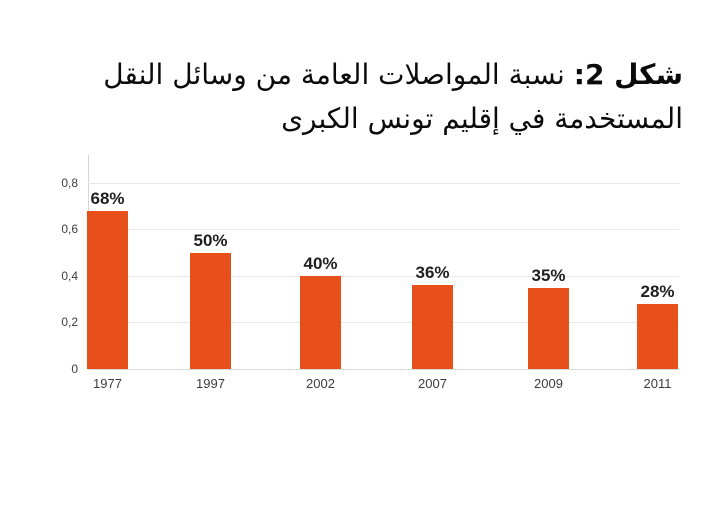  What do you see at coordinates (482, 118) in the screenshot?
I see `chart-title-line-2: المستخدمة في إقليم تونس الكبرى` at bounding box center [482, 118].